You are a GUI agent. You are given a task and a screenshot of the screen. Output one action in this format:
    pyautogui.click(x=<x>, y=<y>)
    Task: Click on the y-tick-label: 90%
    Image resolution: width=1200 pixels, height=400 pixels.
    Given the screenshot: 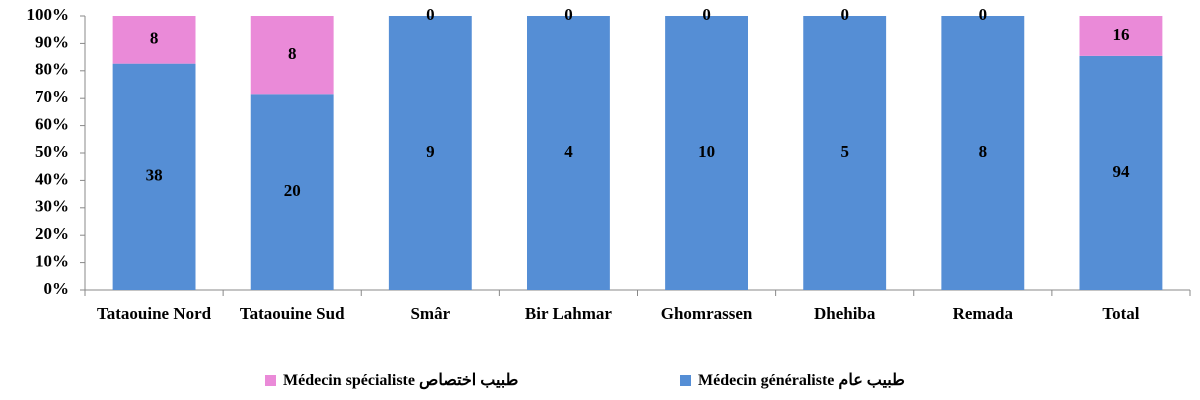 What is the action you would take?
    pyautogui.click(x=52, y=41)
    